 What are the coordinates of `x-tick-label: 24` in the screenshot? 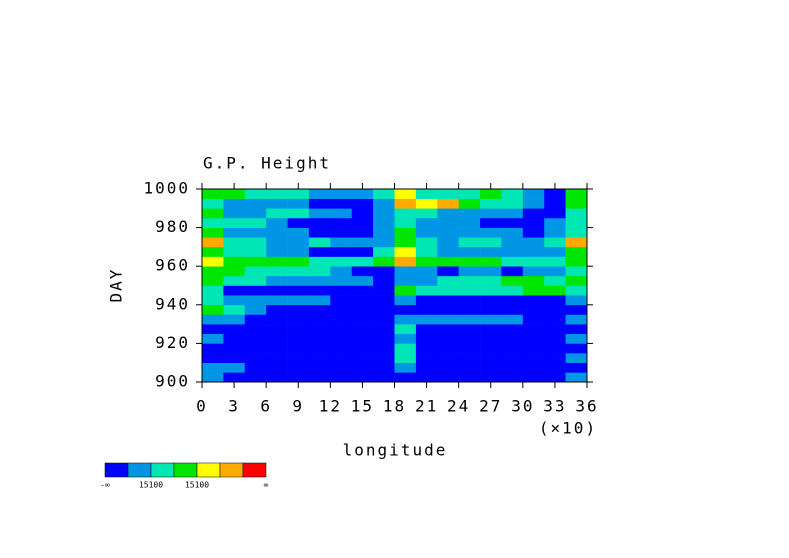 It's located at (458, 406).